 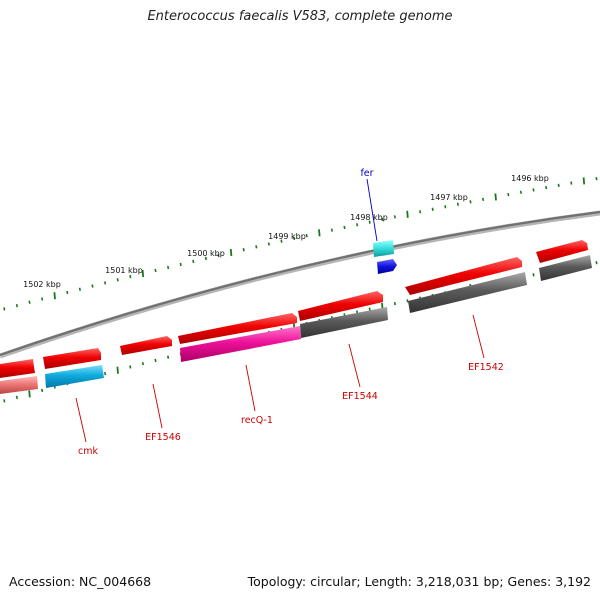 What do you see at coordinates (81, 420) in the screenshot?
I see `cmk-leader-line` at bounding box center [81, 420].